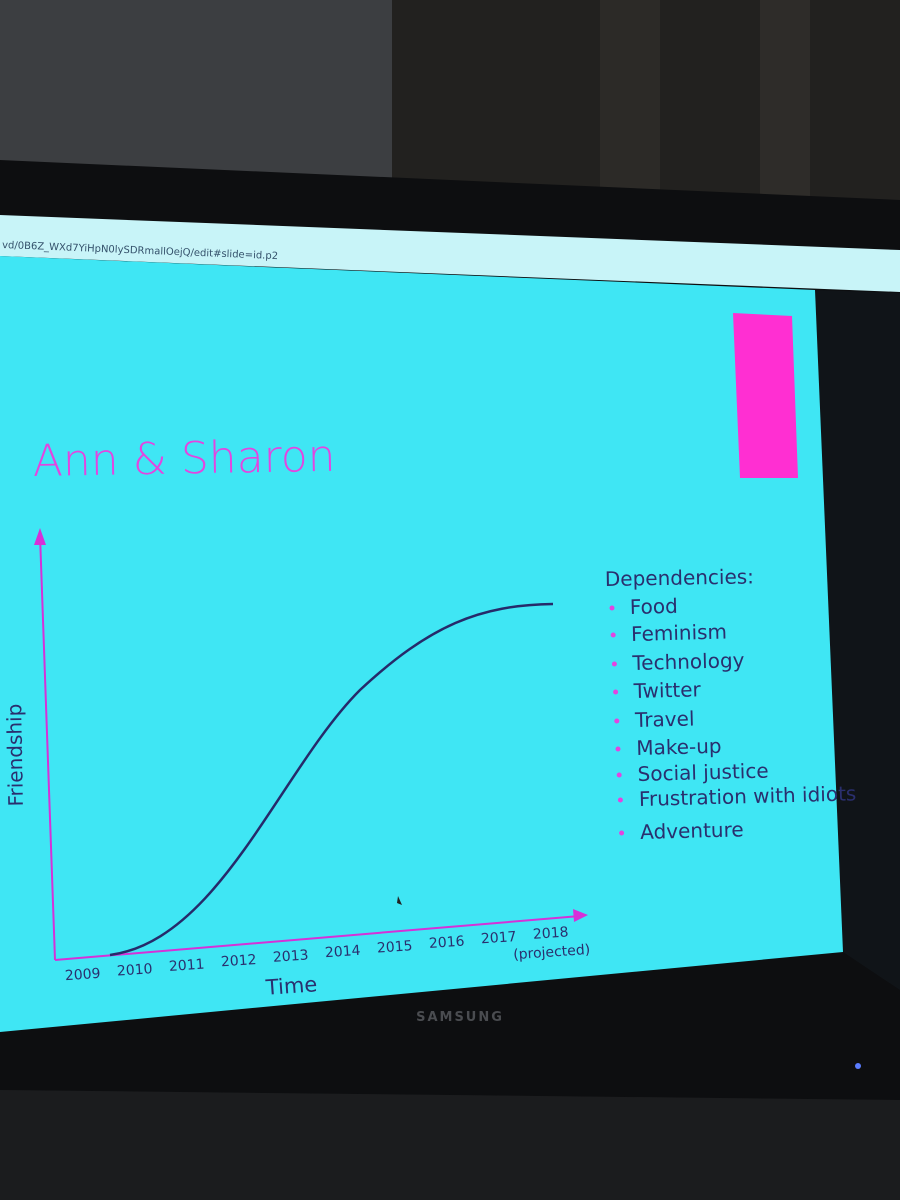 The height and width of the screenshot is (1200, 900). I want to click on browser-bar, so click(450, 253).